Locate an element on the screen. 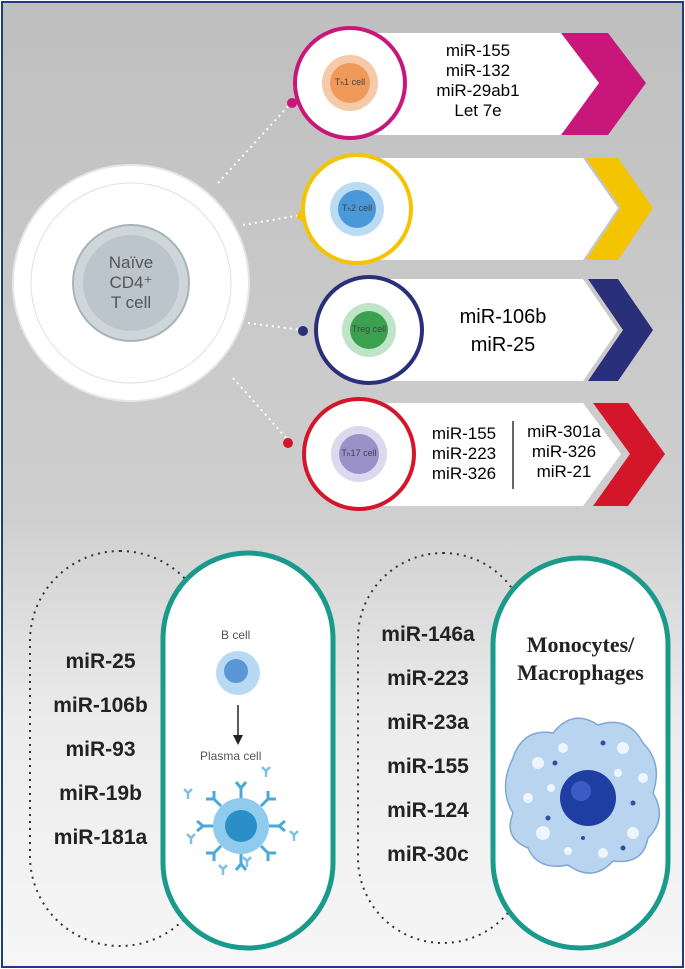  treg-cell-label: Treg cell is located at coordinates (369, 329).